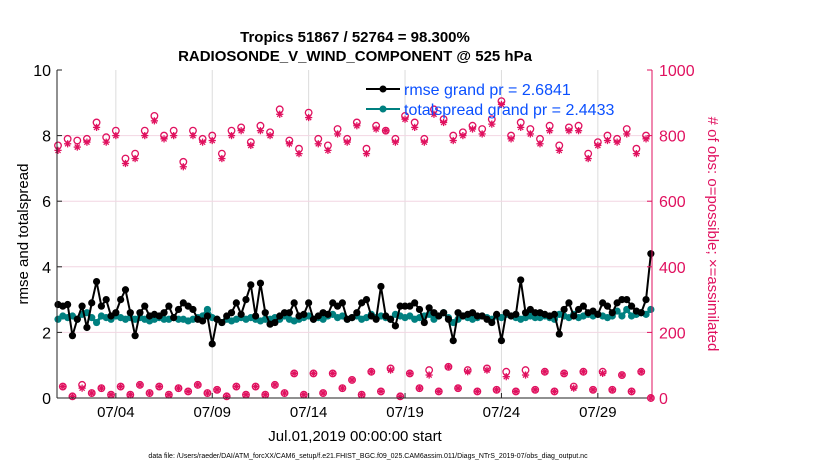  I want to click on x-axis-label: Jul.01,2019 00:00:00 start, so click(355, 436).